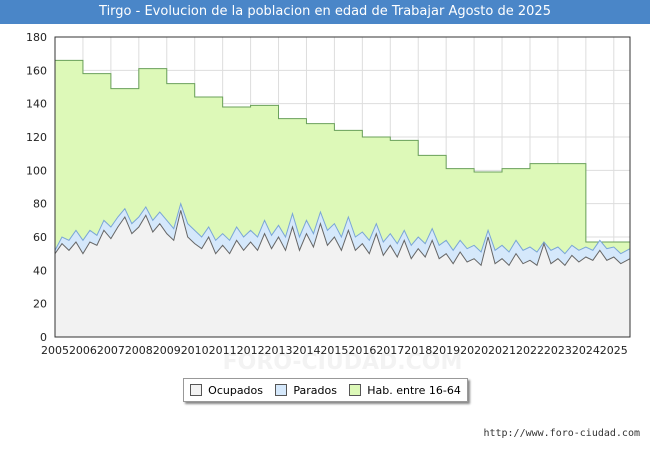  What do you see at coordinates (343, 362) in the screenshot?
I see `watermark-text: FORO-CIUDAD.COM` at bounding box center [343, 362].